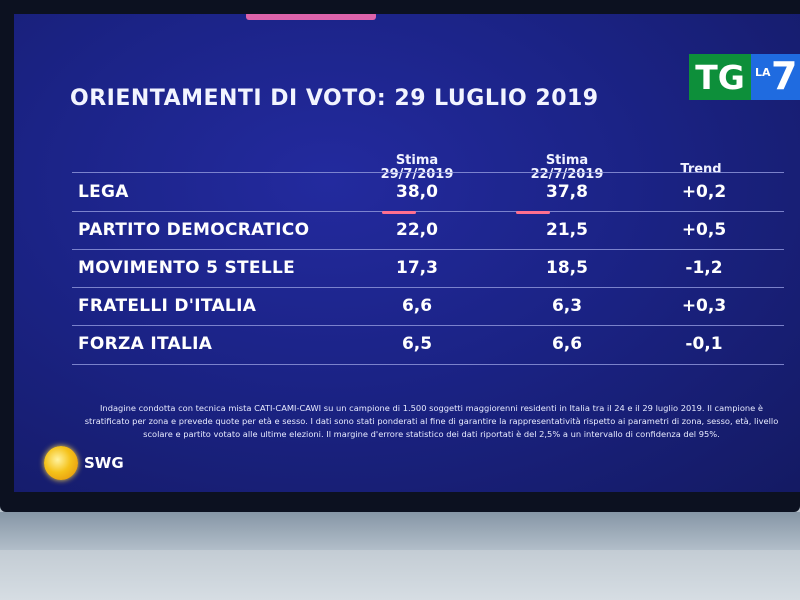  What do you see at coordinates (704, 306) in the screenshot?
I see `trend-value: +0,3` at bounding box center [704, 306].